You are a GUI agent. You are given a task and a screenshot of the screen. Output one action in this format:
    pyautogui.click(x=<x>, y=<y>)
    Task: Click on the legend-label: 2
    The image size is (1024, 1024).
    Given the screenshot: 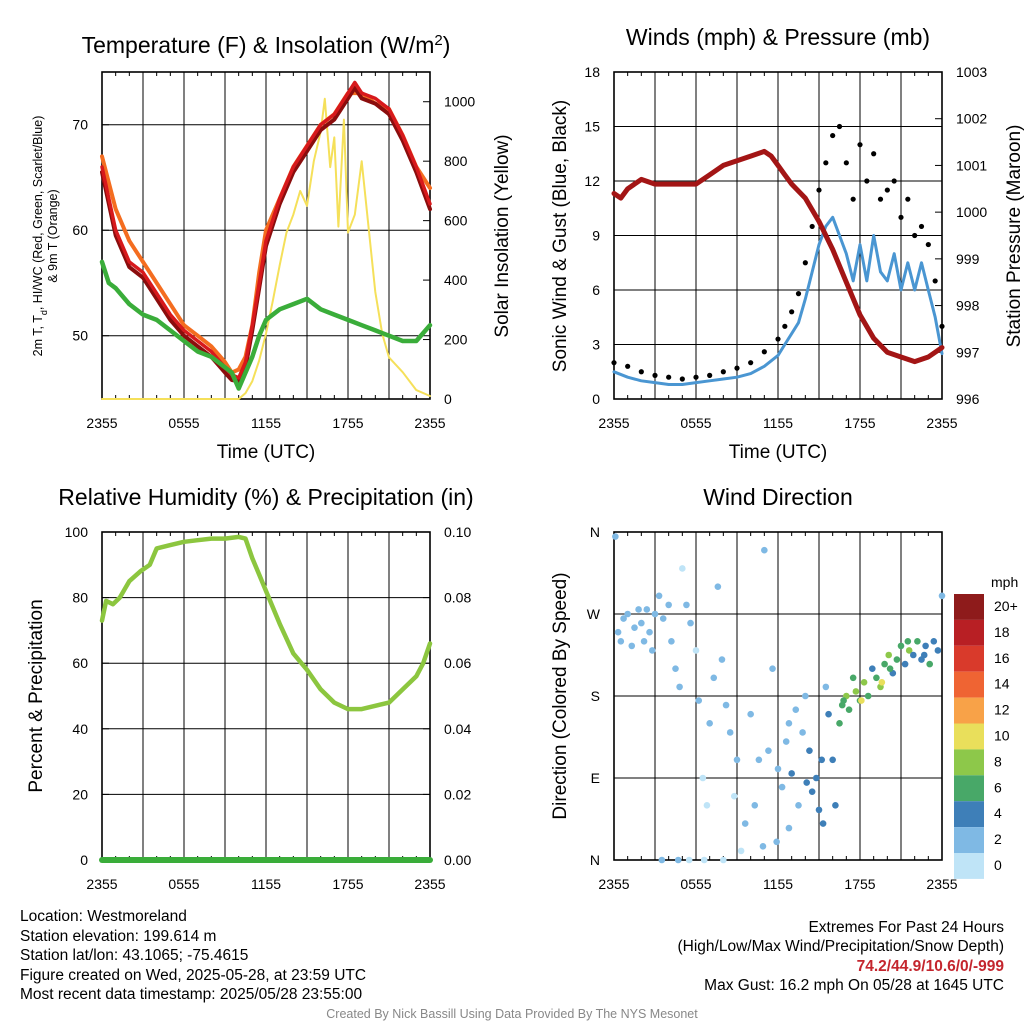 What is the action you would take?
    pyautogui.click(x=998, y=839)
    